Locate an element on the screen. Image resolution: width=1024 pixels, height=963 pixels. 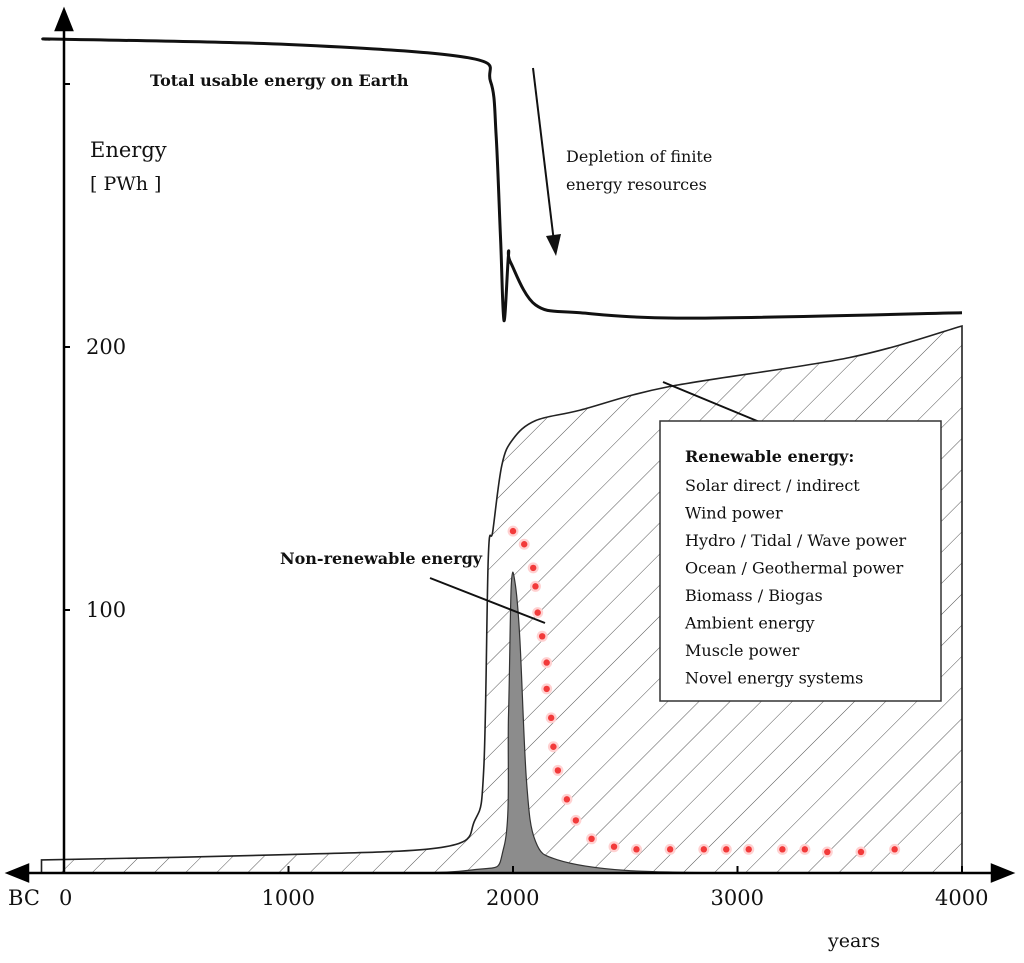
renewable-energy-item: Muscle power is located at coordinates (742, 650).